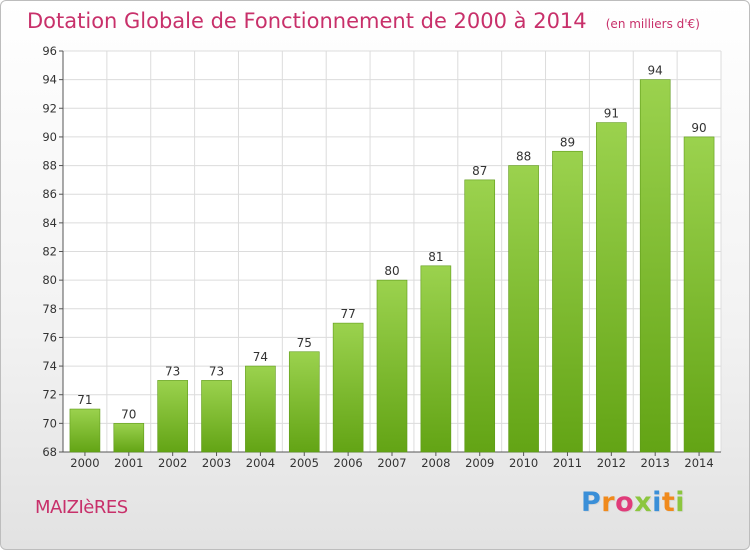 The image size is (750, 550). I want to click on y-tick-label: 96, so click(49, 51).